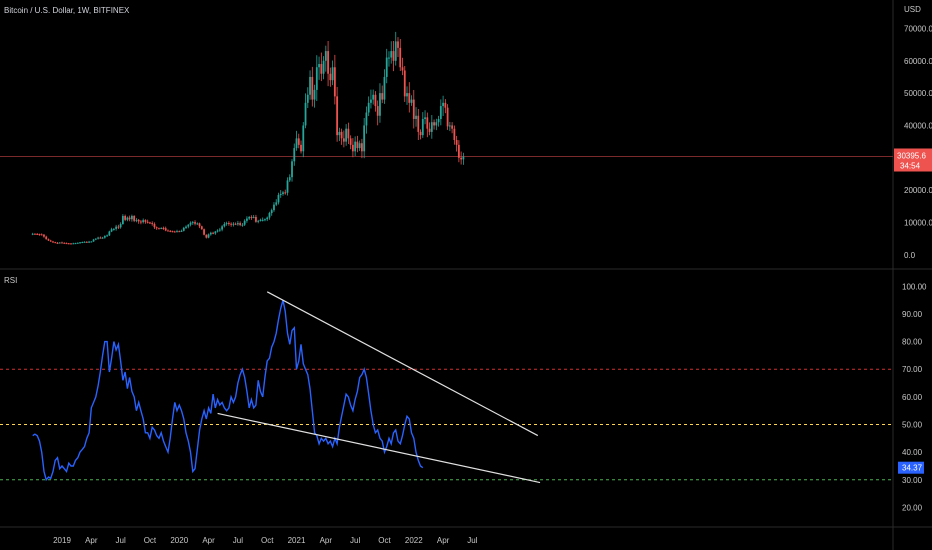 This screenshot has width=932, height=550. What do you see at coordinates (10, 280) in the screenshot?
I see `rsi-indicator-label: RSI` at bounding box center [10, 280].